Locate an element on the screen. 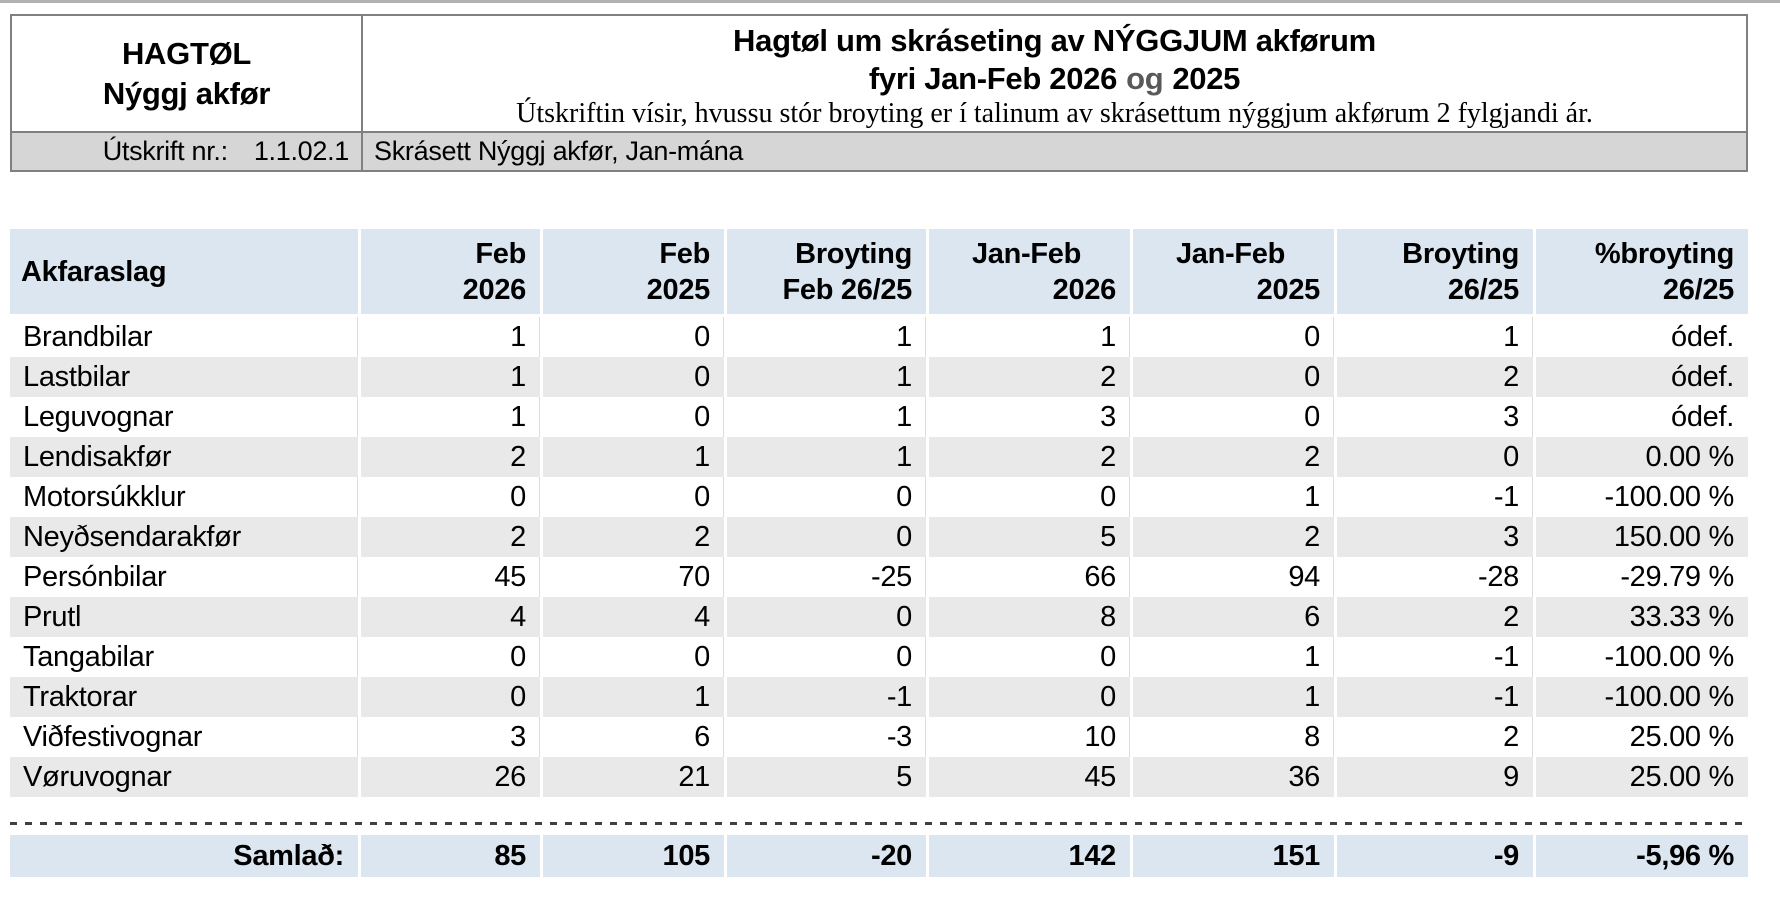 This screenshot has width=1780, height=904. report-title: Hagtøl um skráseting av NÝGGJUM akførum is located at coordinates (1054, 40).